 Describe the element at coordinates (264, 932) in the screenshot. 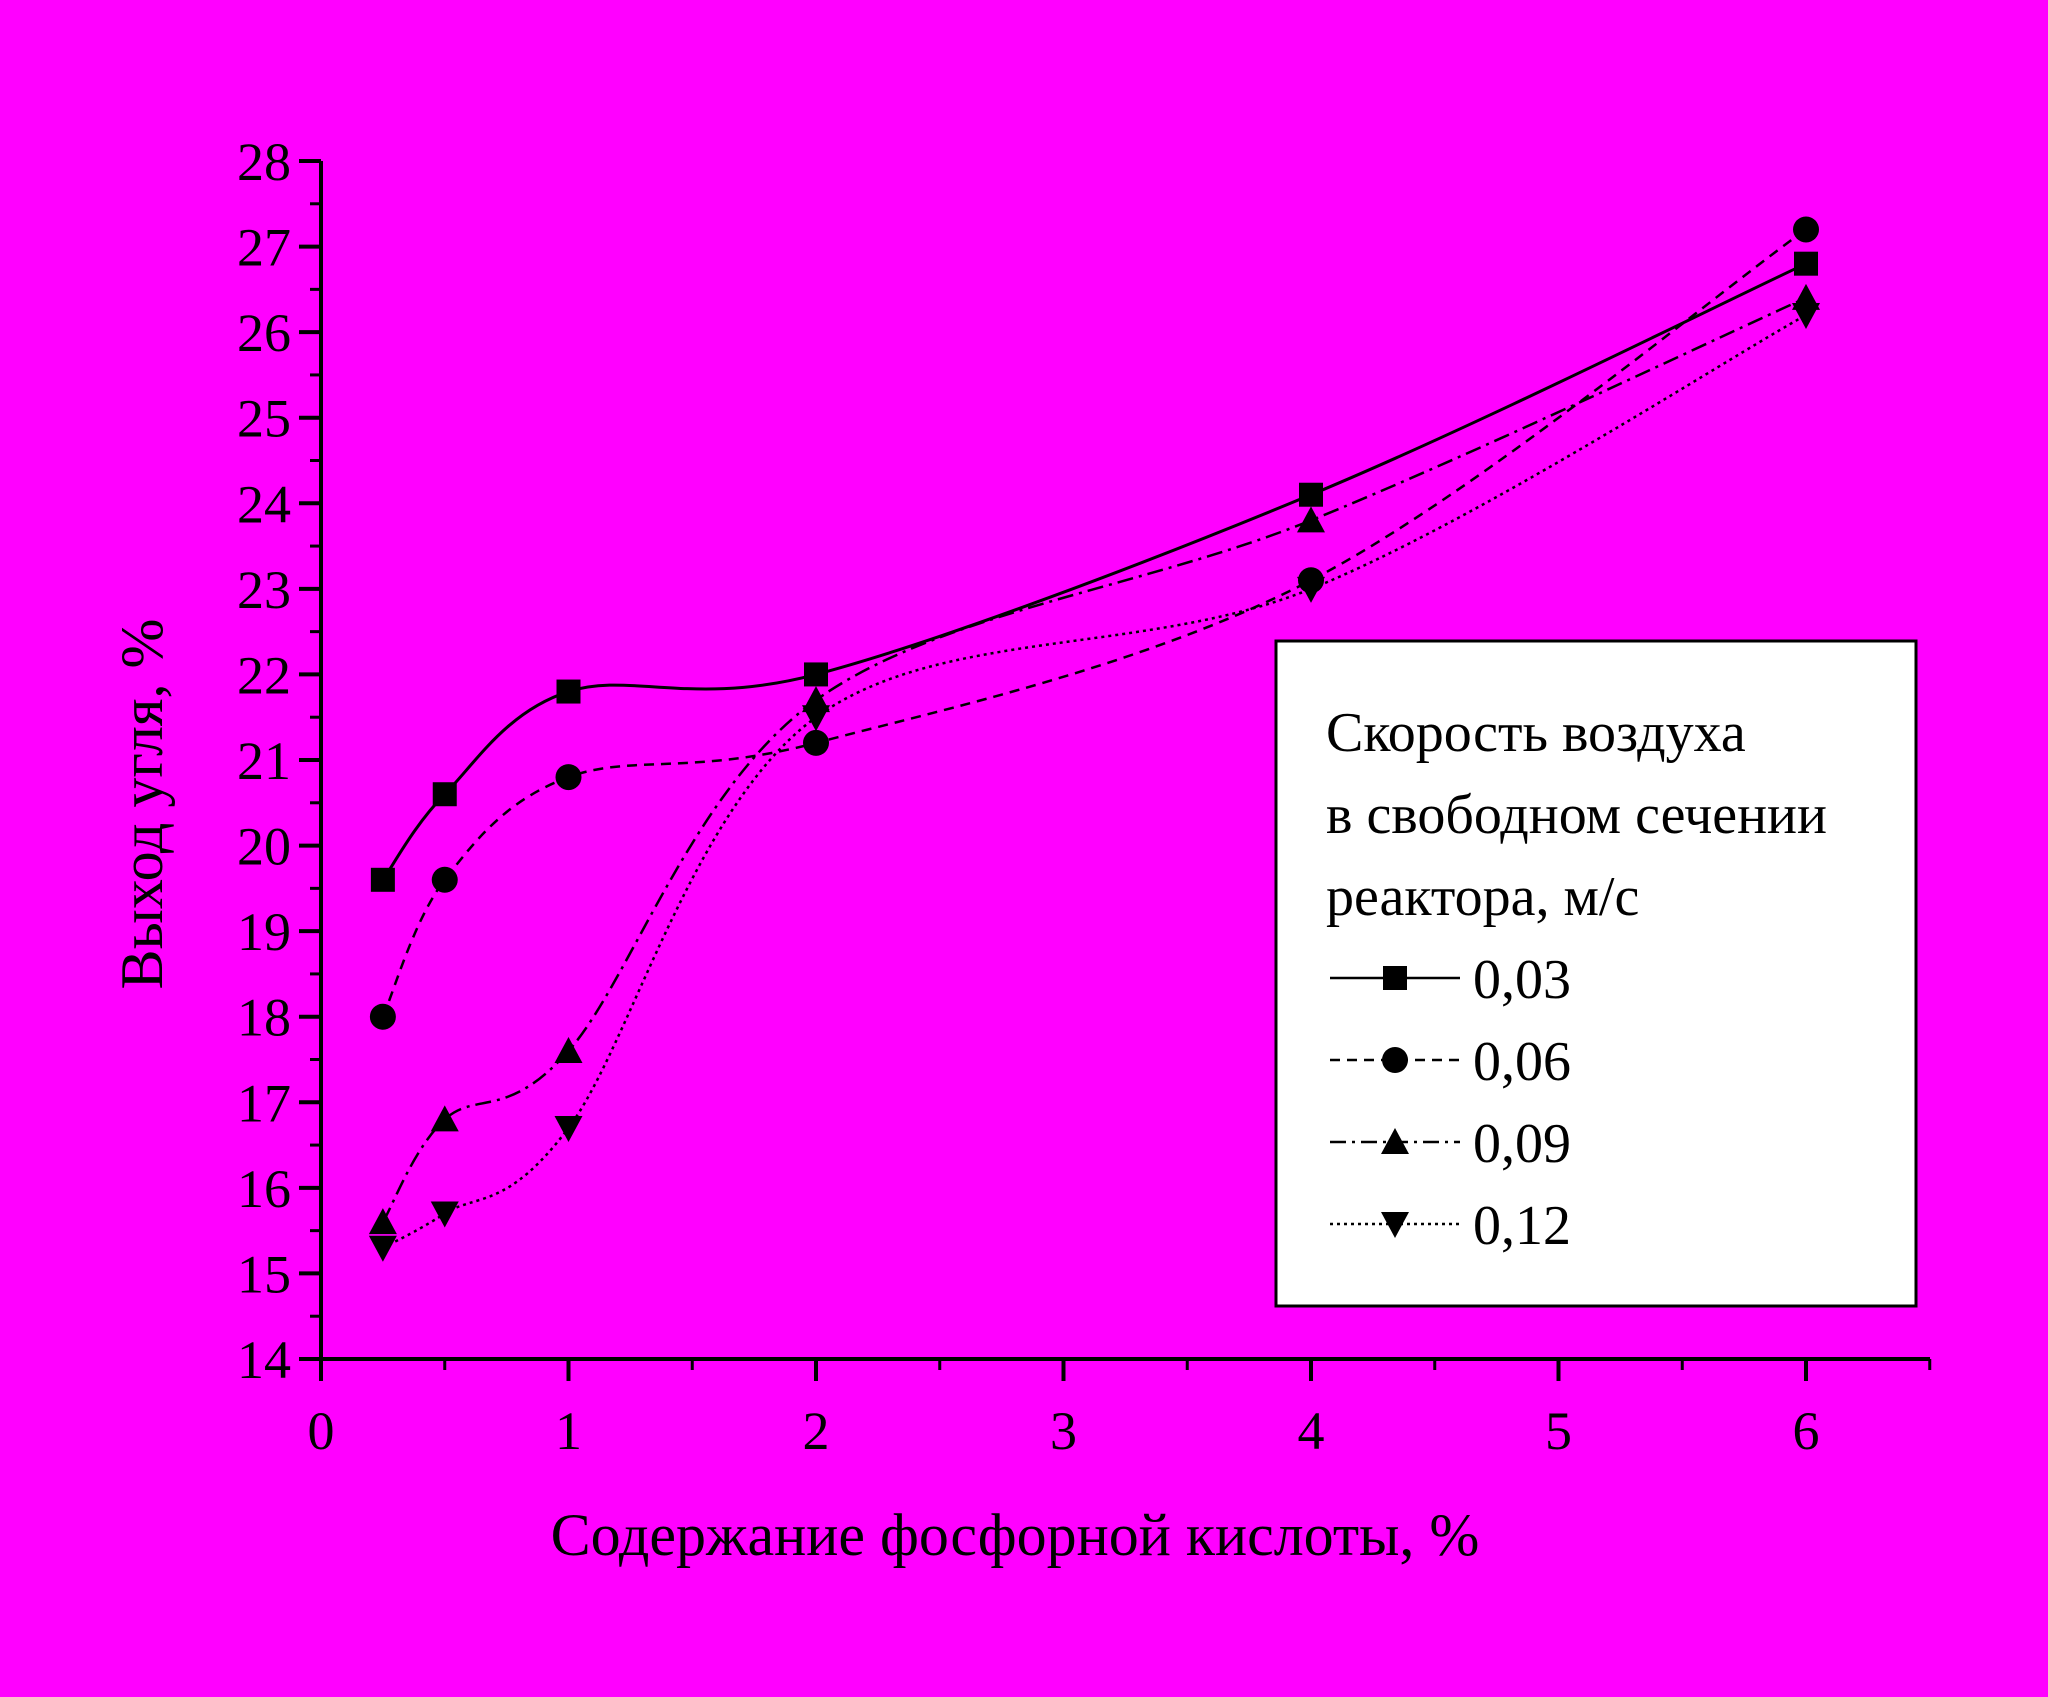

I see `y-tick-label: 19` at that location.